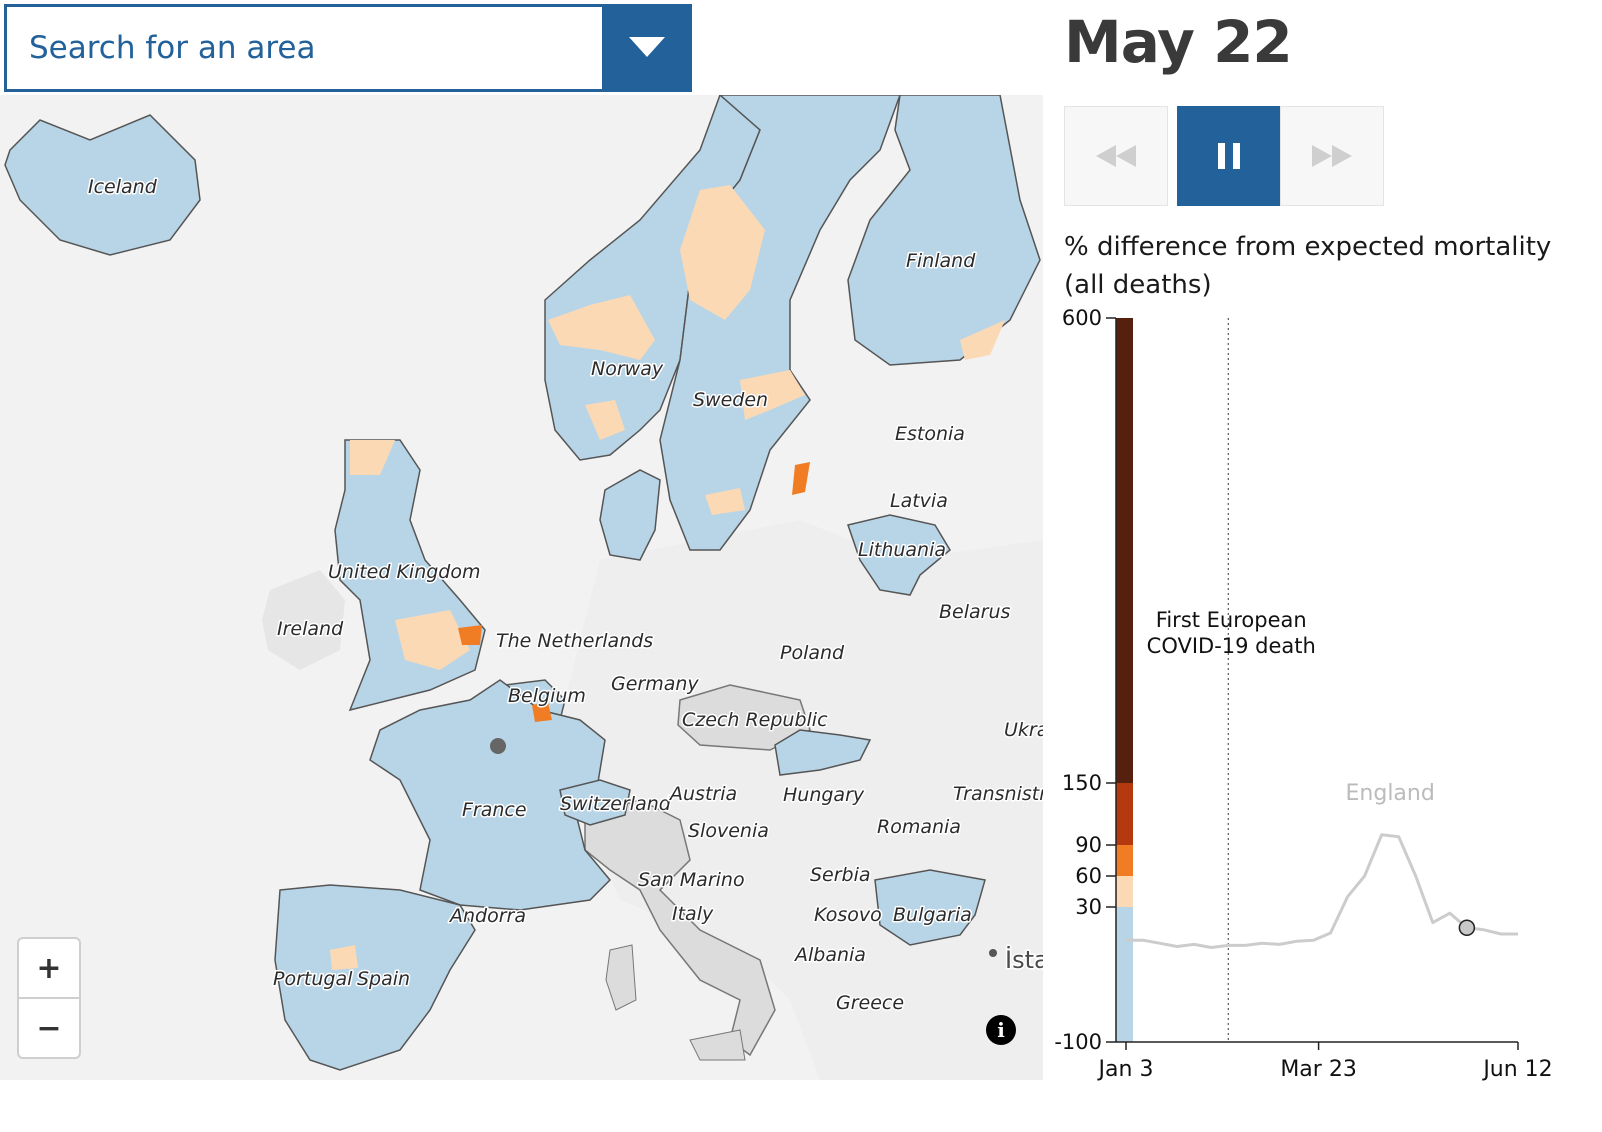 The image size is (1602, 1132). I want to click on label-sweden: Sweden, so click(730, 400).